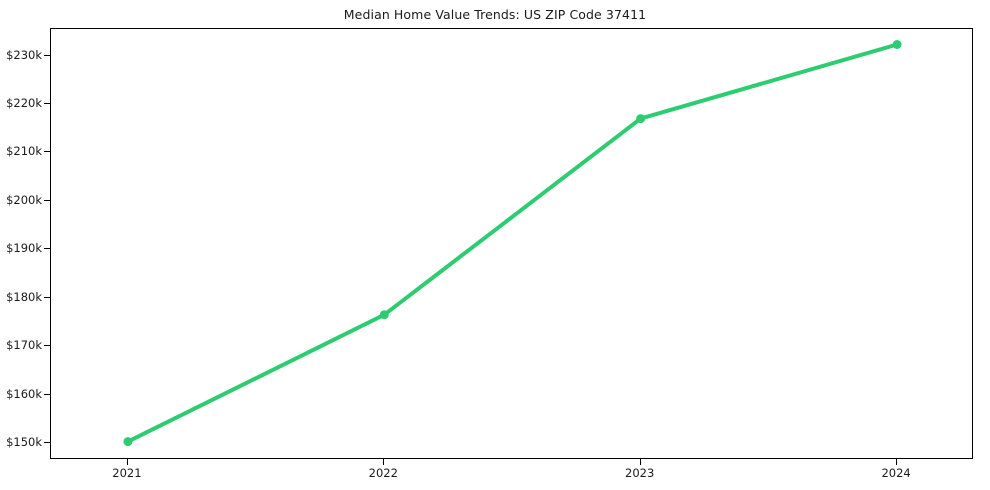 This screenshot has width=990, height=490. Describe the element at coordinates (24, 54) in the screenshot. I see `y-axis-tick-label: $230k` at that location.